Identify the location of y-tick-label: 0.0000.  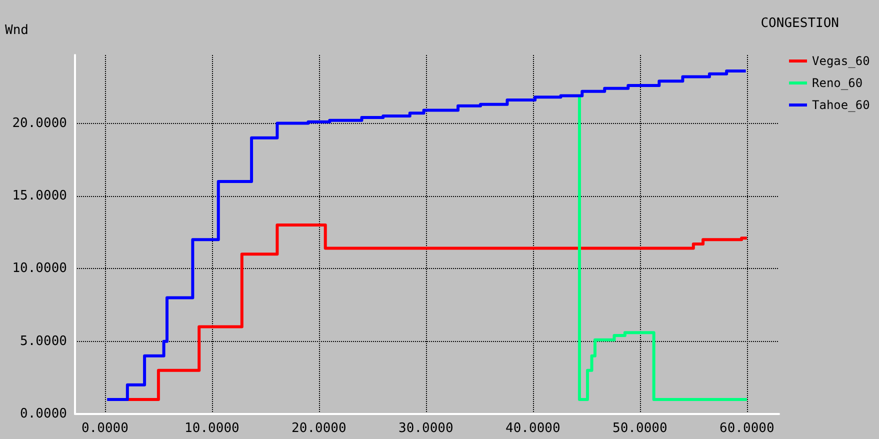
(43, 414).